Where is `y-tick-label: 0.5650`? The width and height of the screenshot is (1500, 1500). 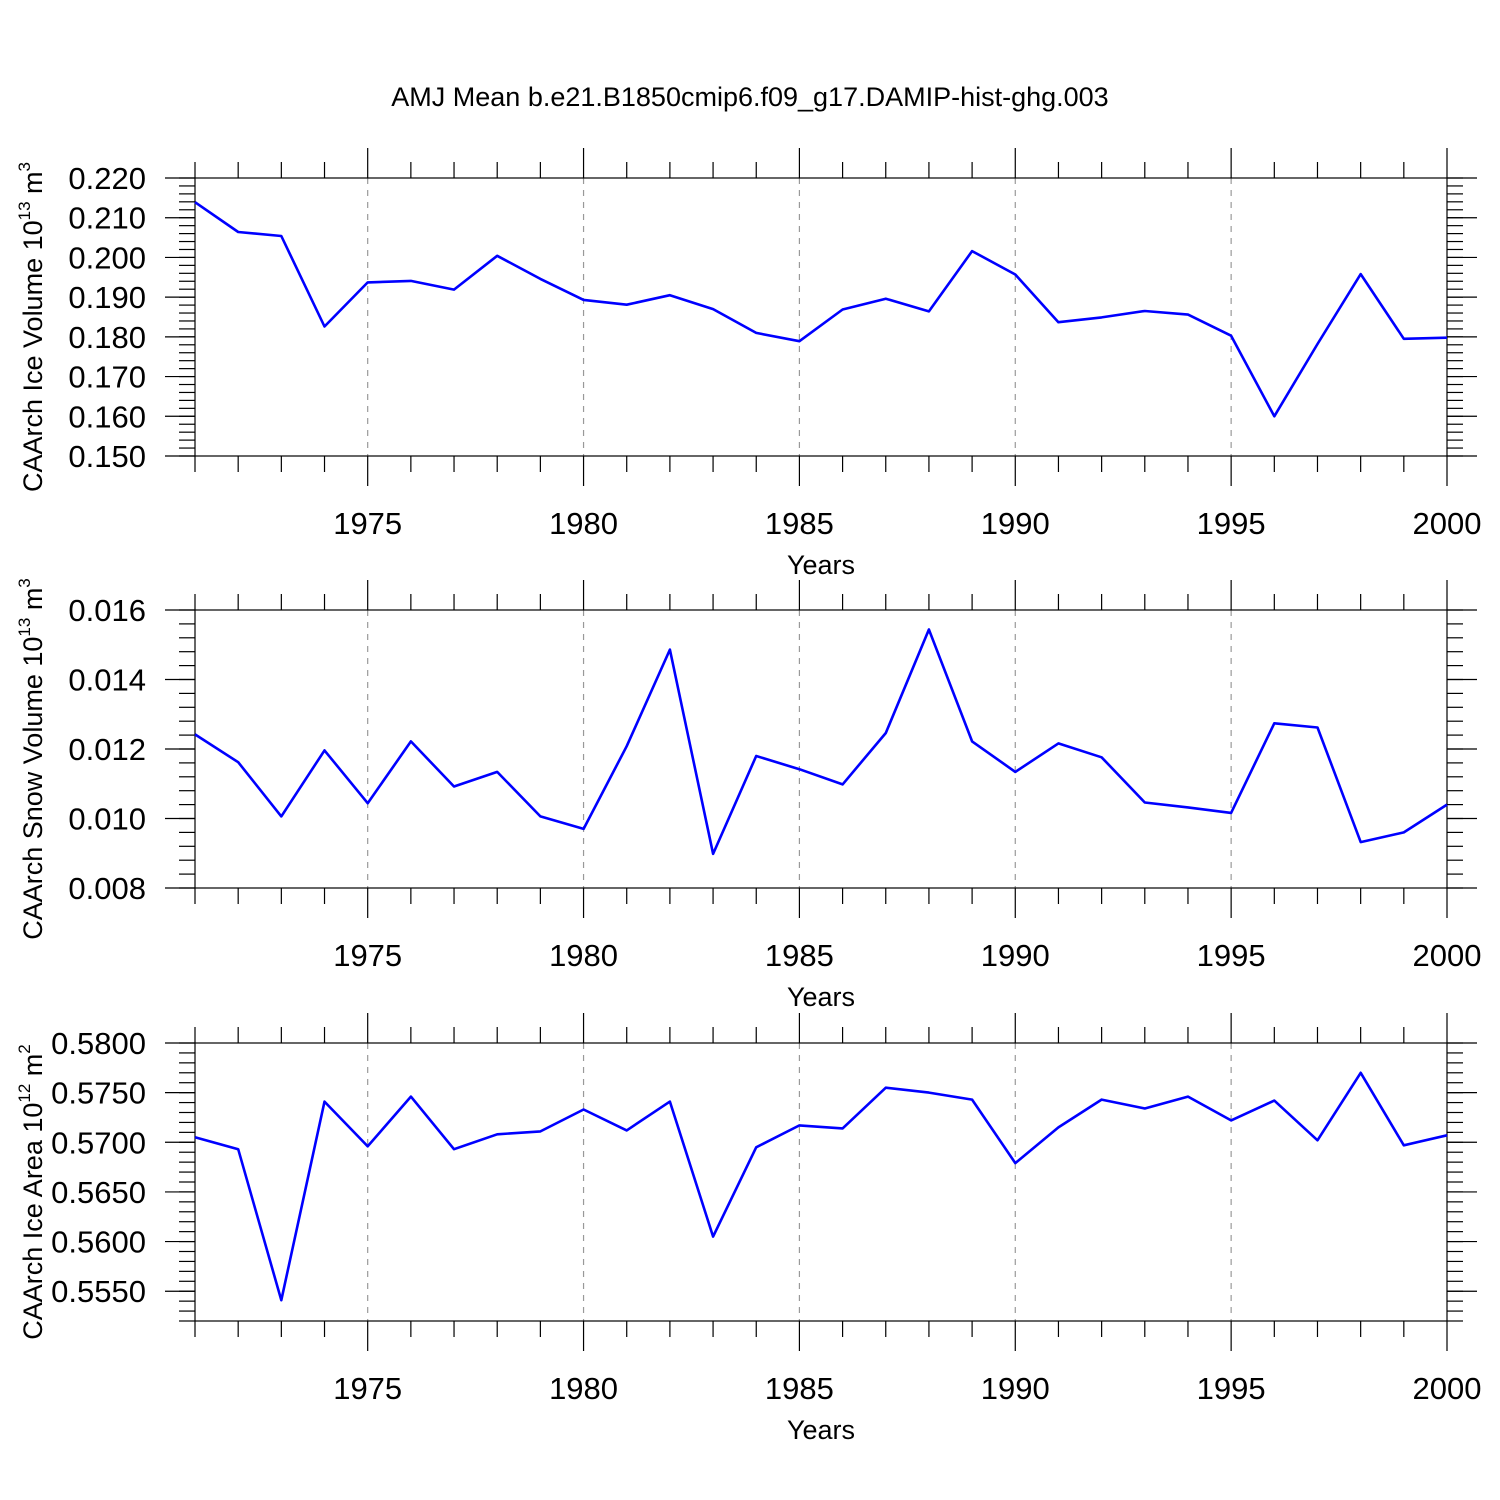 y-tick-label: 0.5650 is located at coordinates (98, 1192).